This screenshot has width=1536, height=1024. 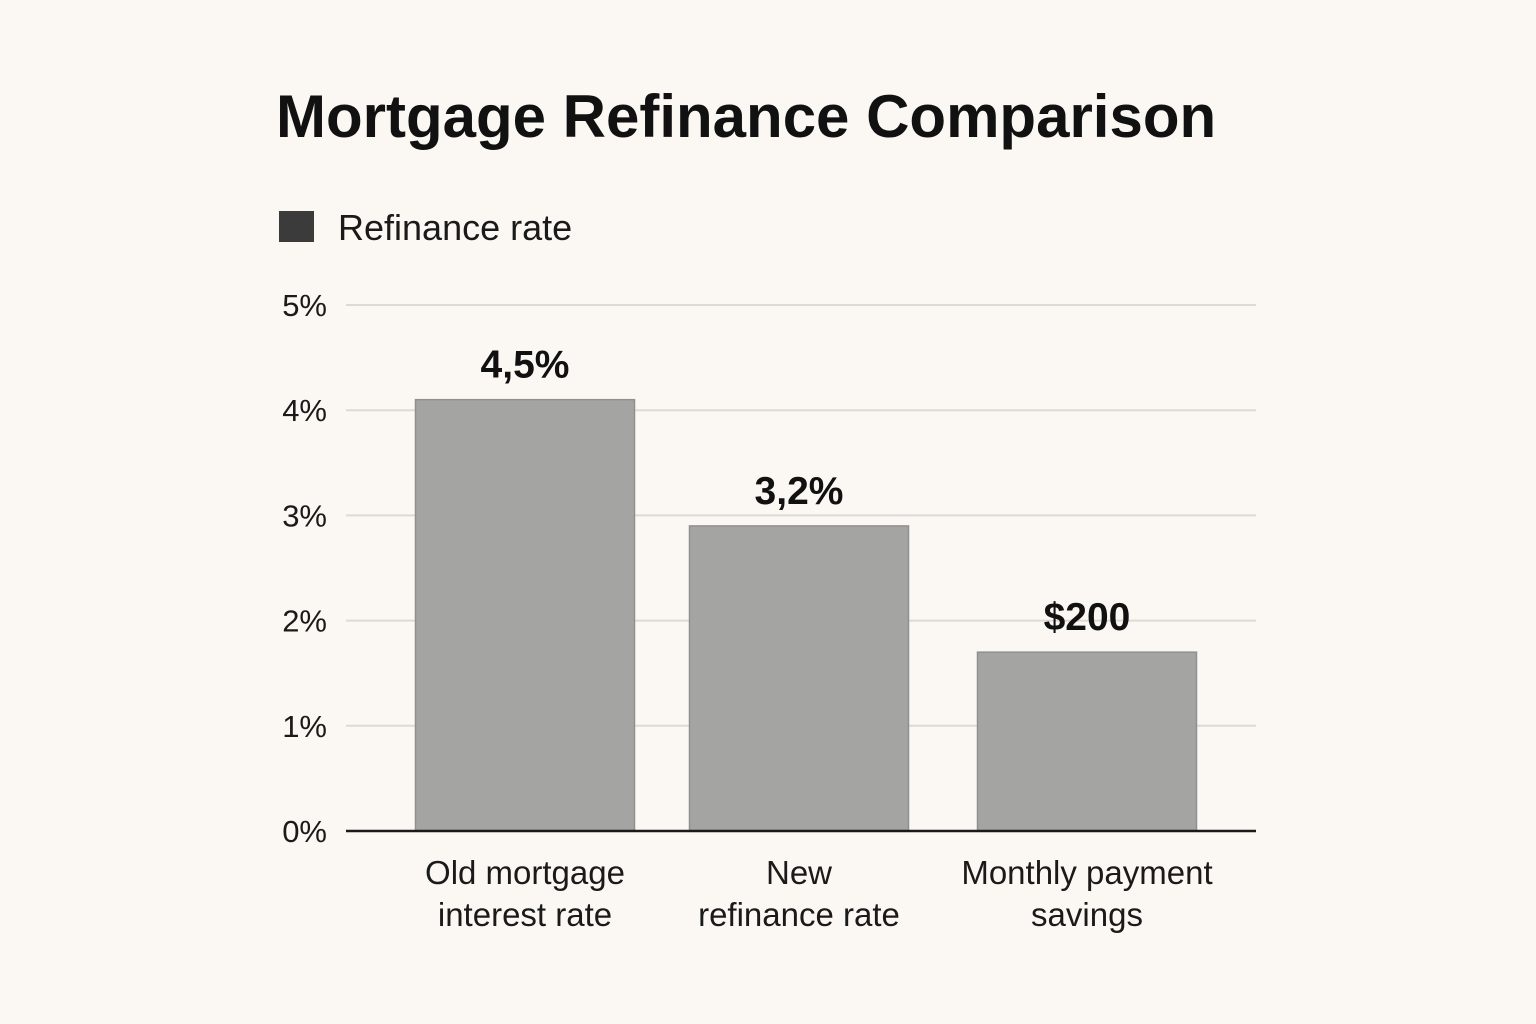 What do you see at coordinates (799, 914) in the screenshot?
I see `category-label: refinance rate` at bounding box center [799, 914].